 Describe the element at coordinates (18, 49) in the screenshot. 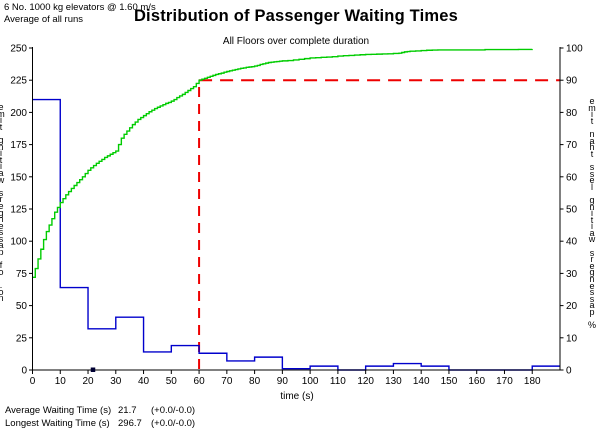

I see `svg-text: 250` at that location.